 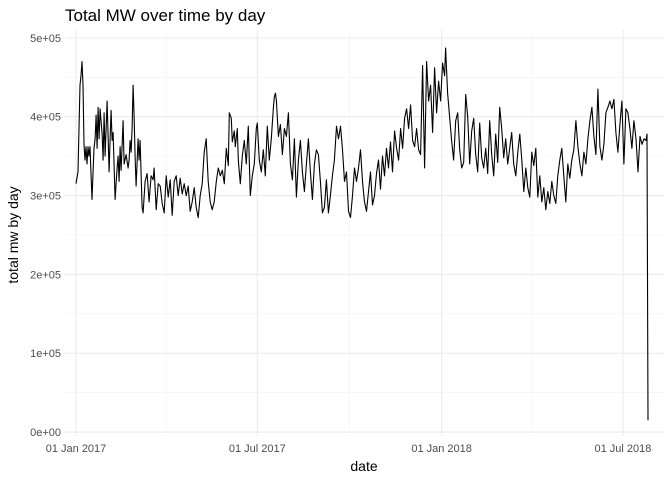 I want to click on y-tick-label: 3e+05, so click(x=45, y=197).